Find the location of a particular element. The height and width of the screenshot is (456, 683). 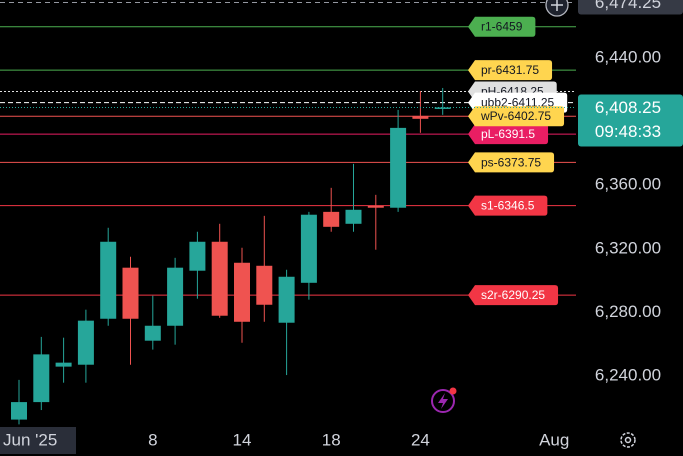

level-label: pr-6431.75 is located at coordinates (510, 70).